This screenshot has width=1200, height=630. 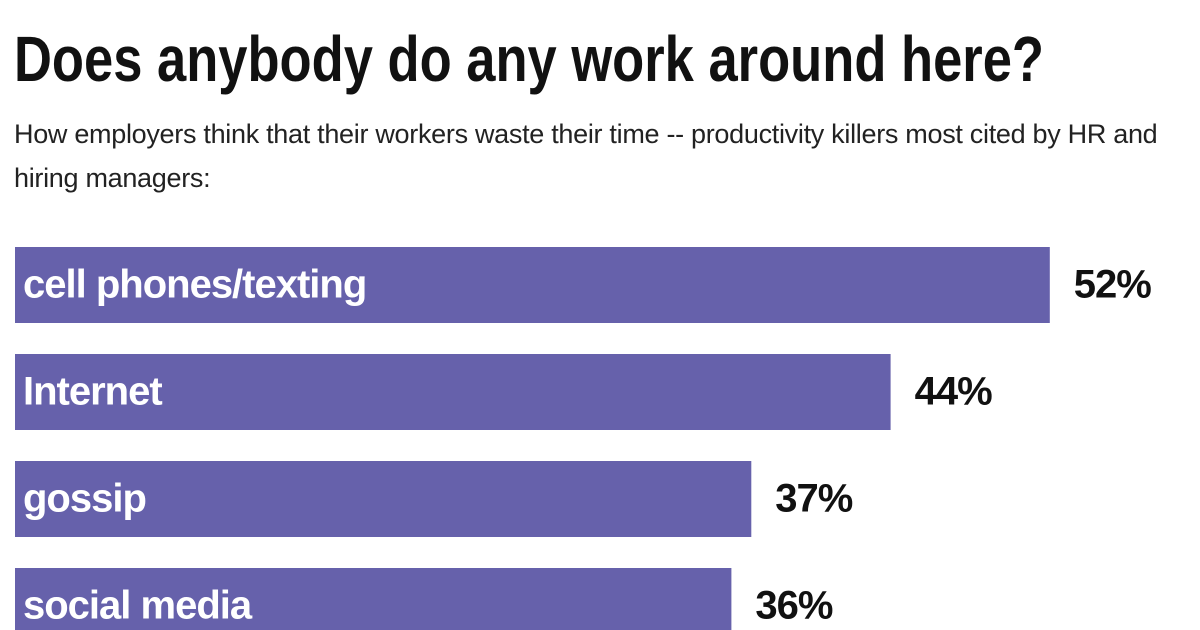 I want to click on bar-category-label: social media, so click(x=138, y=606).